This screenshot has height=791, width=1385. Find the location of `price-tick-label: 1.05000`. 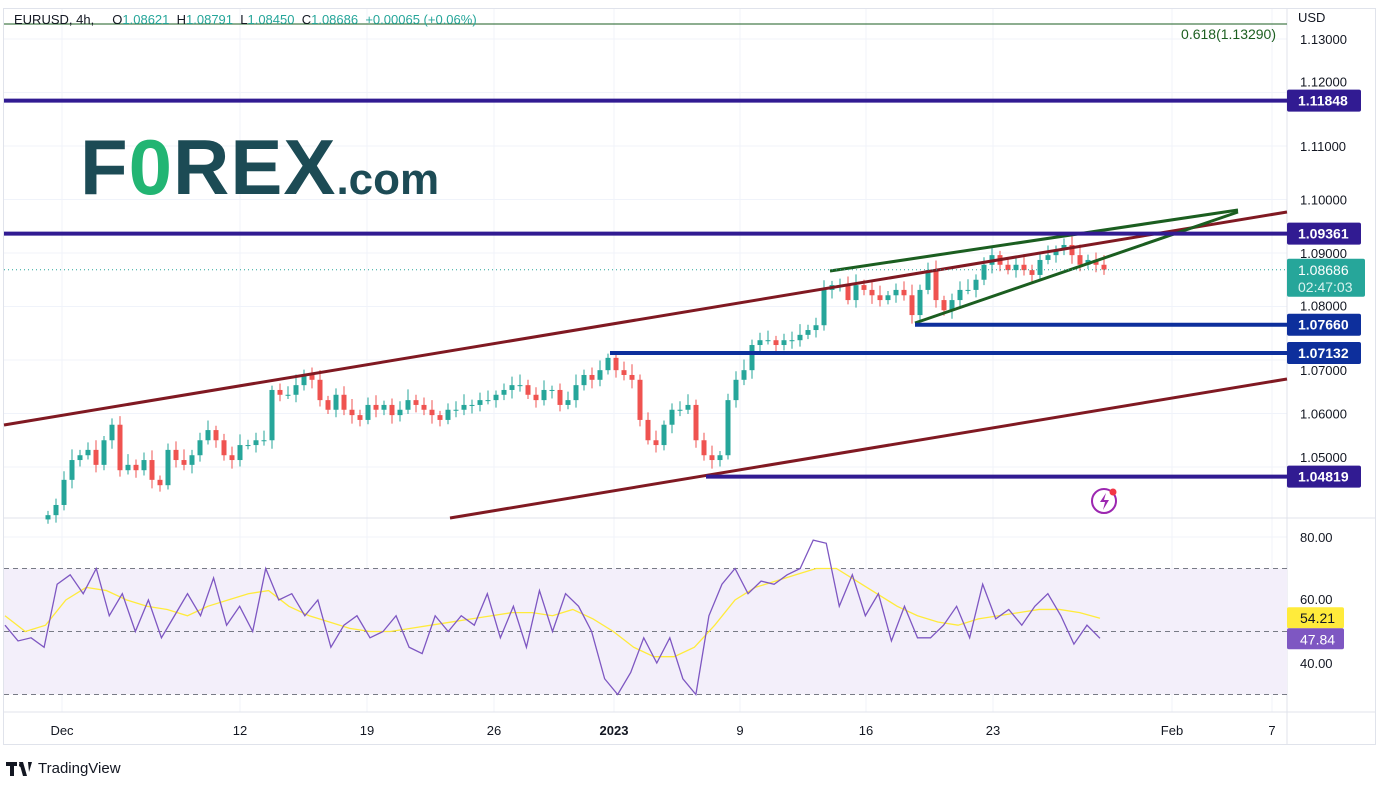

price-tick-label: 1.05000 is located at coordinates (1323, 457).